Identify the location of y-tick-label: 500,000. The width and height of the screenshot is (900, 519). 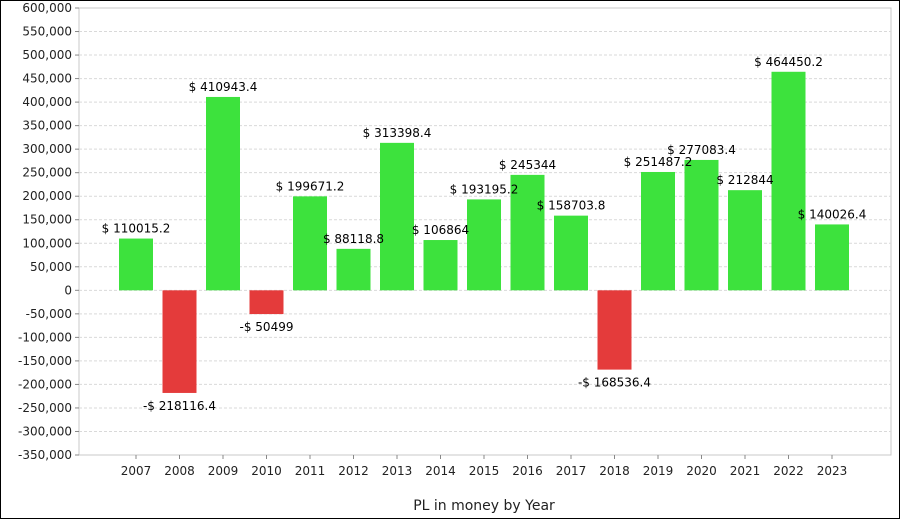
(47, 55).